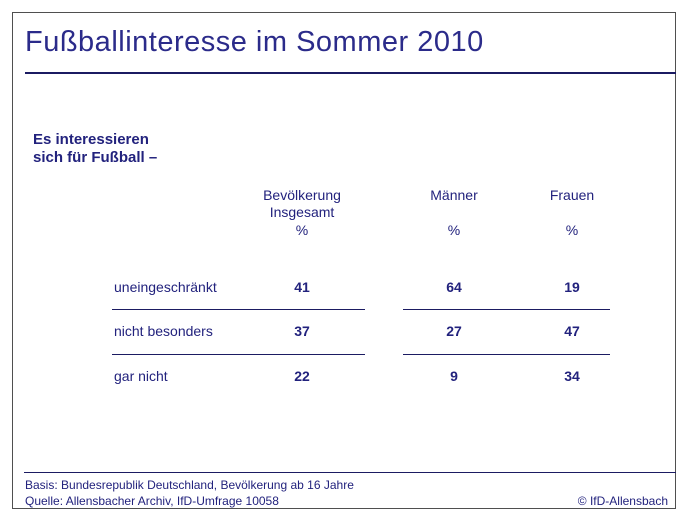 The image size is (689, 522). I want to click on row-label: nicht besonders, so click(163, 331).